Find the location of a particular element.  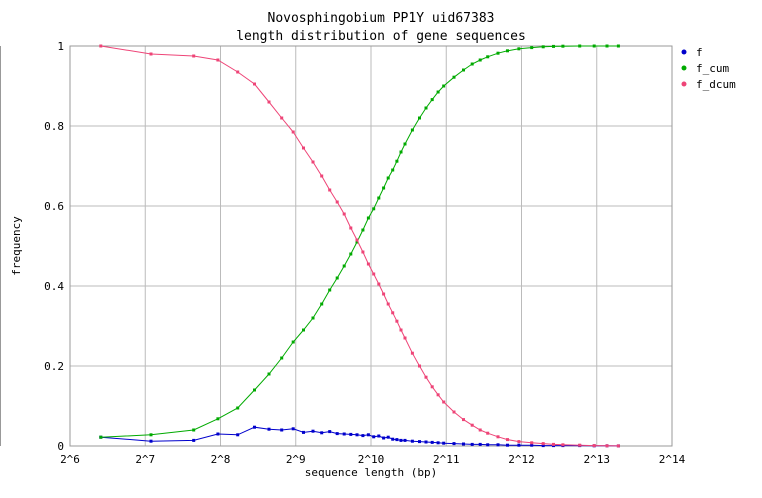

x-axis-label: sequence length (bp) is located at coordinates (371, 472).